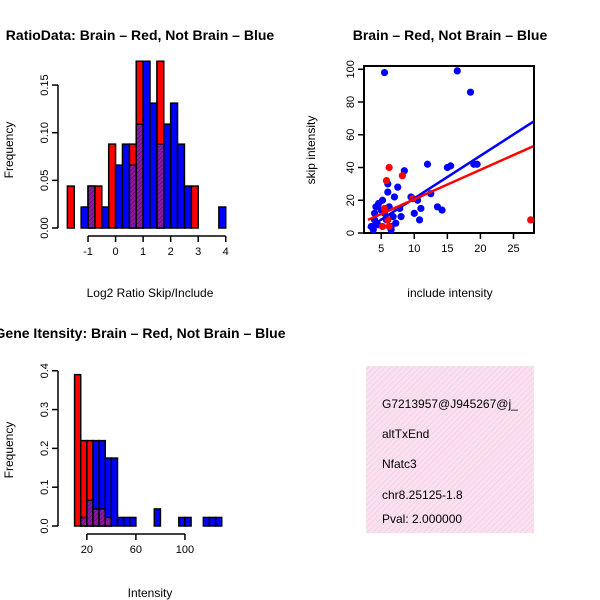  What do you see at coordinates (45, 132) in the screenshot?
I see `ratio-histogram-y-tick-label: 0.10` at bounding box center [45, 132].